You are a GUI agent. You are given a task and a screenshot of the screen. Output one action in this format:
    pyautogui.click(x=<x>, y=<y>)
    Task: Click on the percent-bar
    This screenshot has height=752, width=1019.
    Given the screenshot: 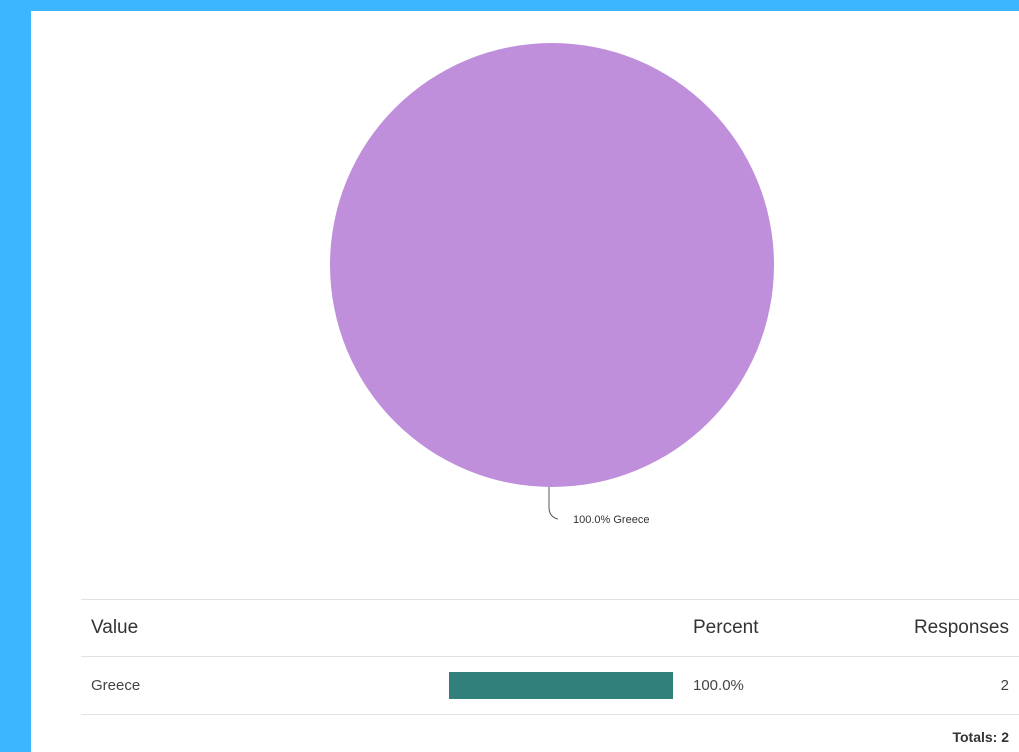 What is the action you would take?
    pyautogui.click(x=561, y=685)
    